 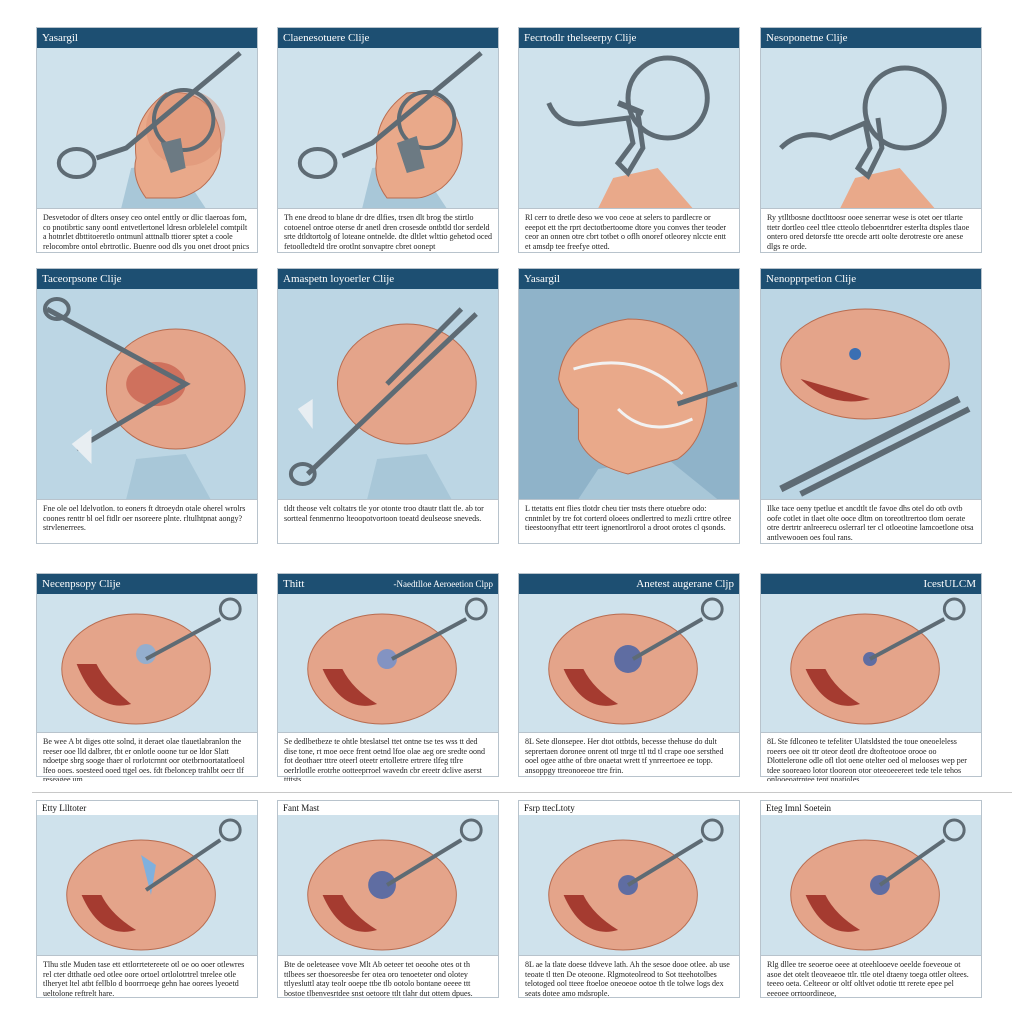 I want to click on panel-title: Fsrp ttecLtoty, so click(x=549, y=808).